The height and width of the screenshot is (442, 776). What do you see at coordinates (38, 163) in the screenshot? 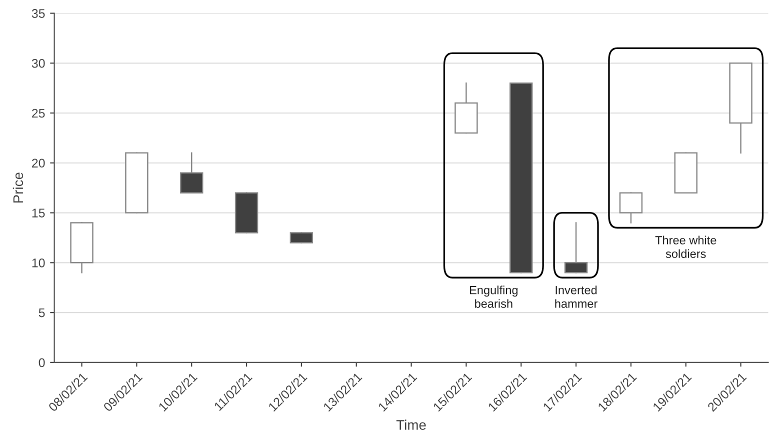
I see `y-tick-label: 20` at bounding box center [38, 163].